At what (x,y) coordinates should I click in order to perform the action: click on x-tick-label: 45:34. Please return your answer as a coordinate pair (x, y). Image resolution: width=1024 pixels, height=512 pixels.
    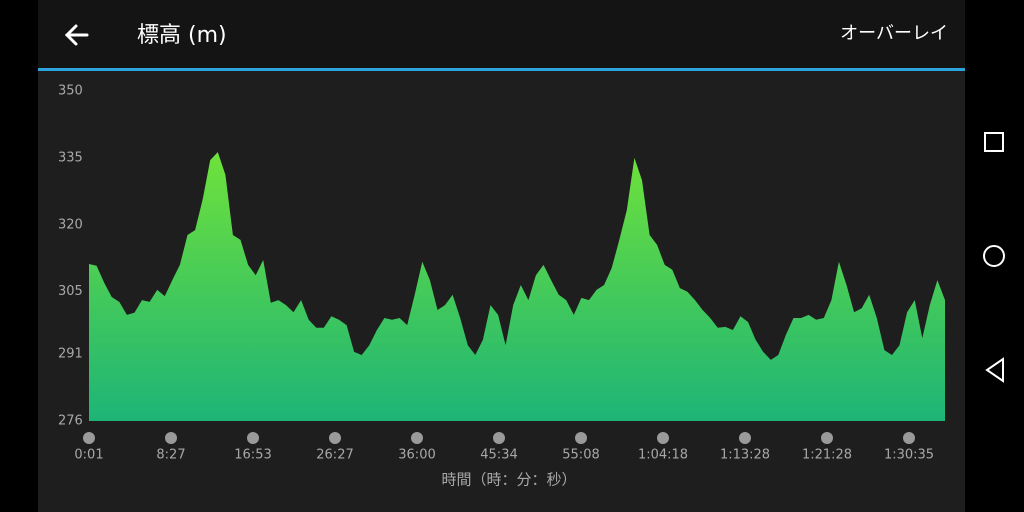
    Looking at the image, I should click on (498, 455).